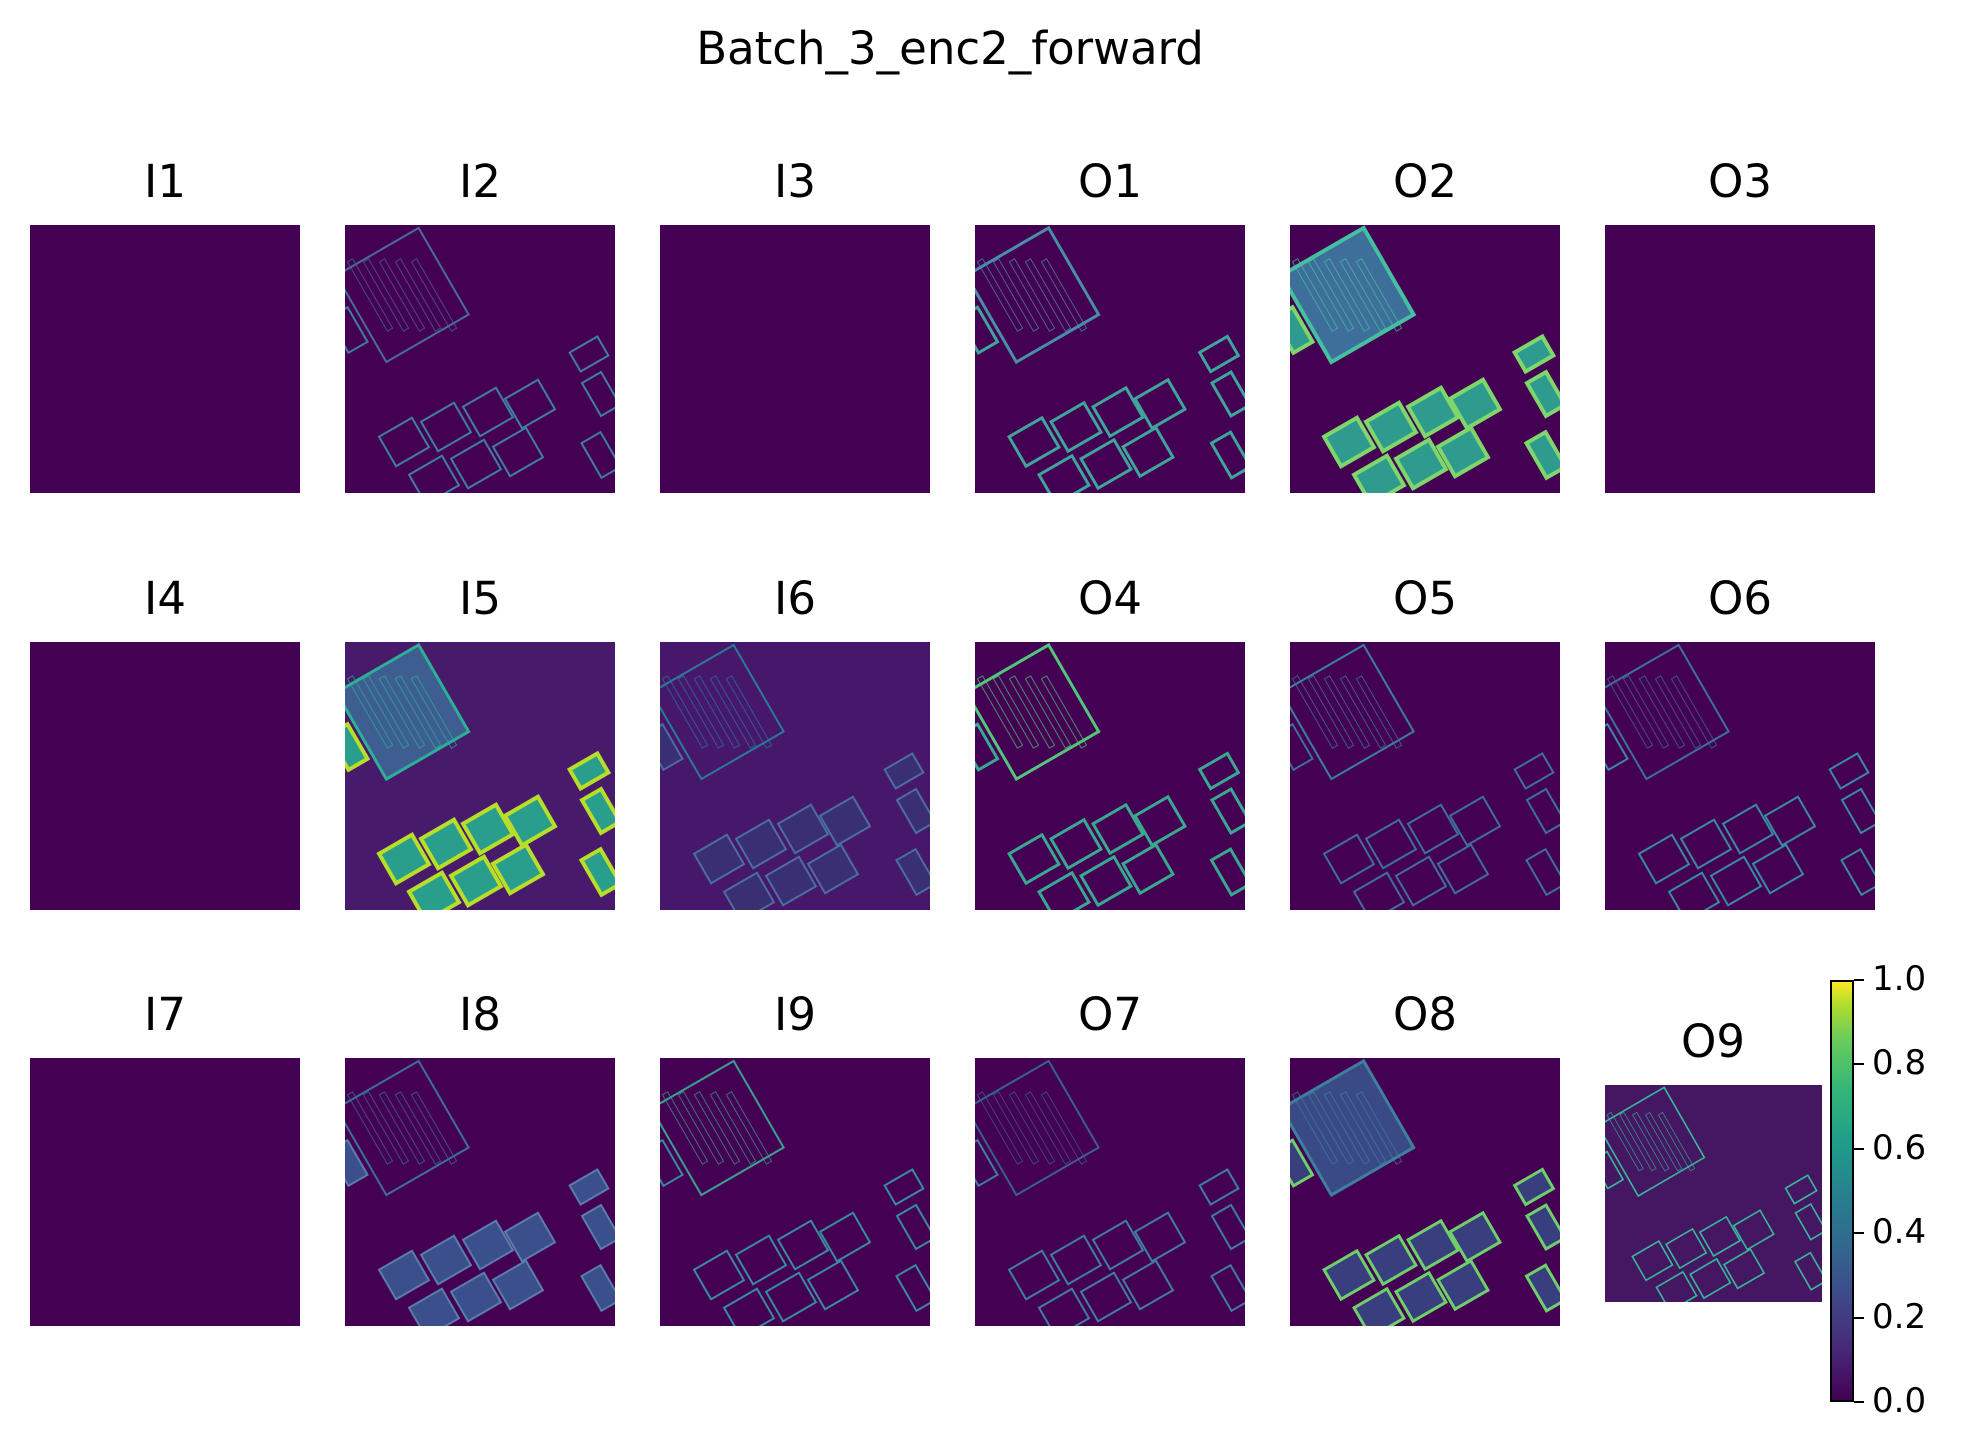 The image size is (1966, 1451). I want to click on panel-title-o8: O8, so click(1425, 1014).